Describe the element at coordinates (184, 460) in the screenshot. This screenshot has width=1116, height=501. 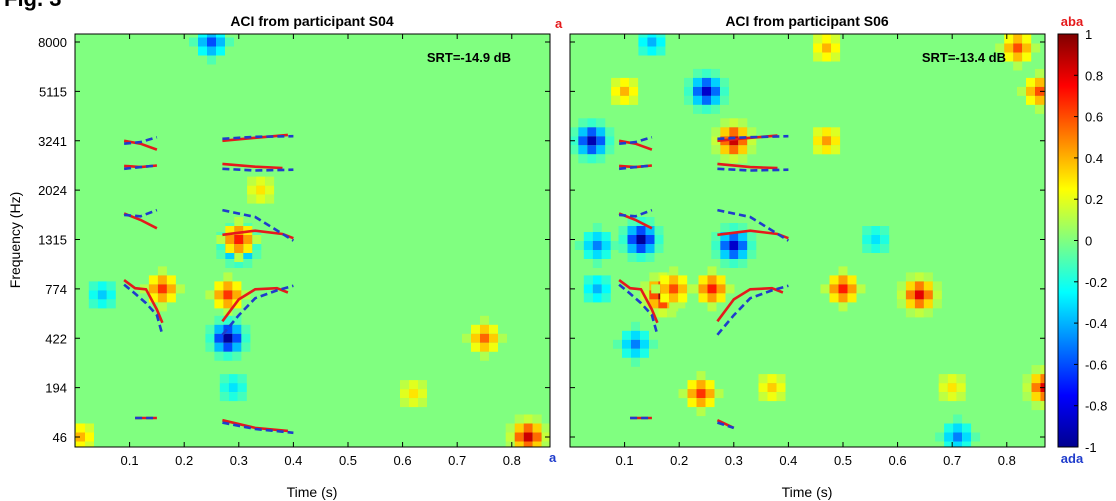
I see `x-tick-label: 0.2` at that location.